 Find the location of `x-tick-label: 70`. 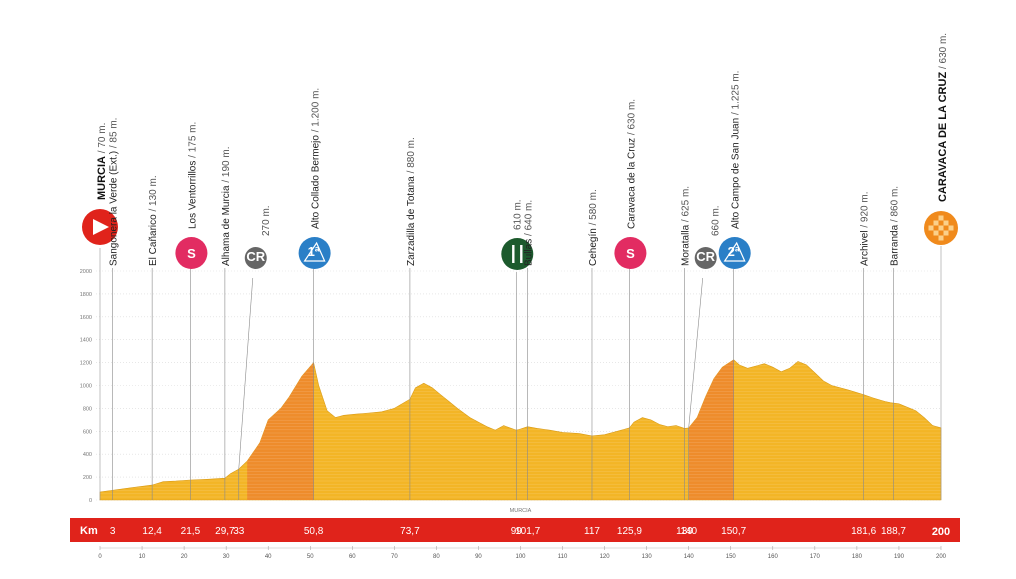

x-tick-label: 70 is located at coordinates (394, 557).